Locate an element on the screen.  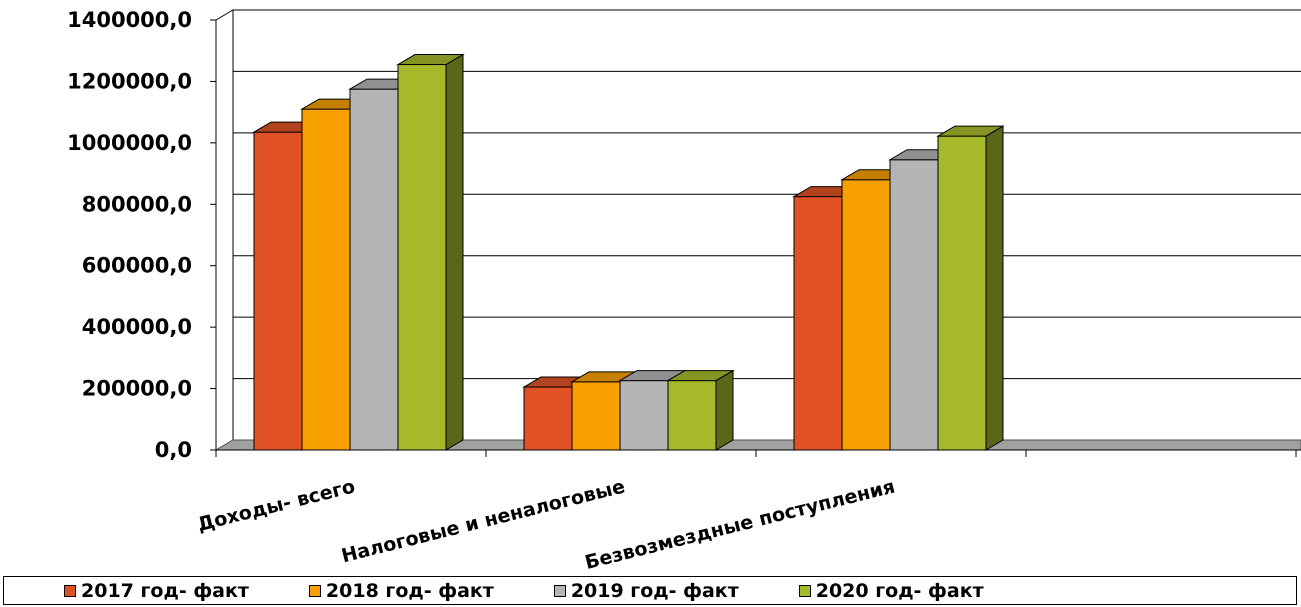
legend-item: 2020 год- факт is located at coordinates (891, 590).